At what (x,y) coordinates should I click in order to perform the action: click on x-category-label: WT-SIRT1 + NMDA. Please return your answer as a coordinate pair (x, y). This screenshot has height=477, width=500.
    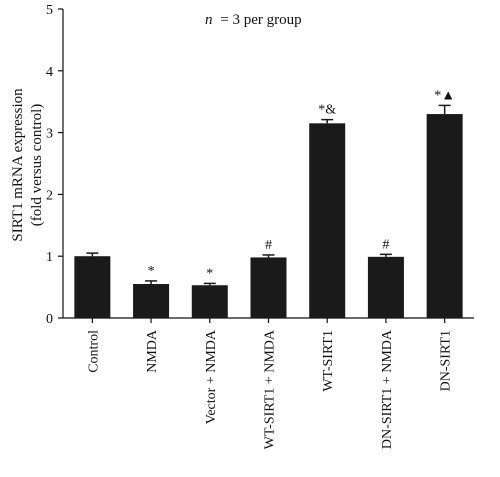
    Looking at the image, I should click on (270, 389).